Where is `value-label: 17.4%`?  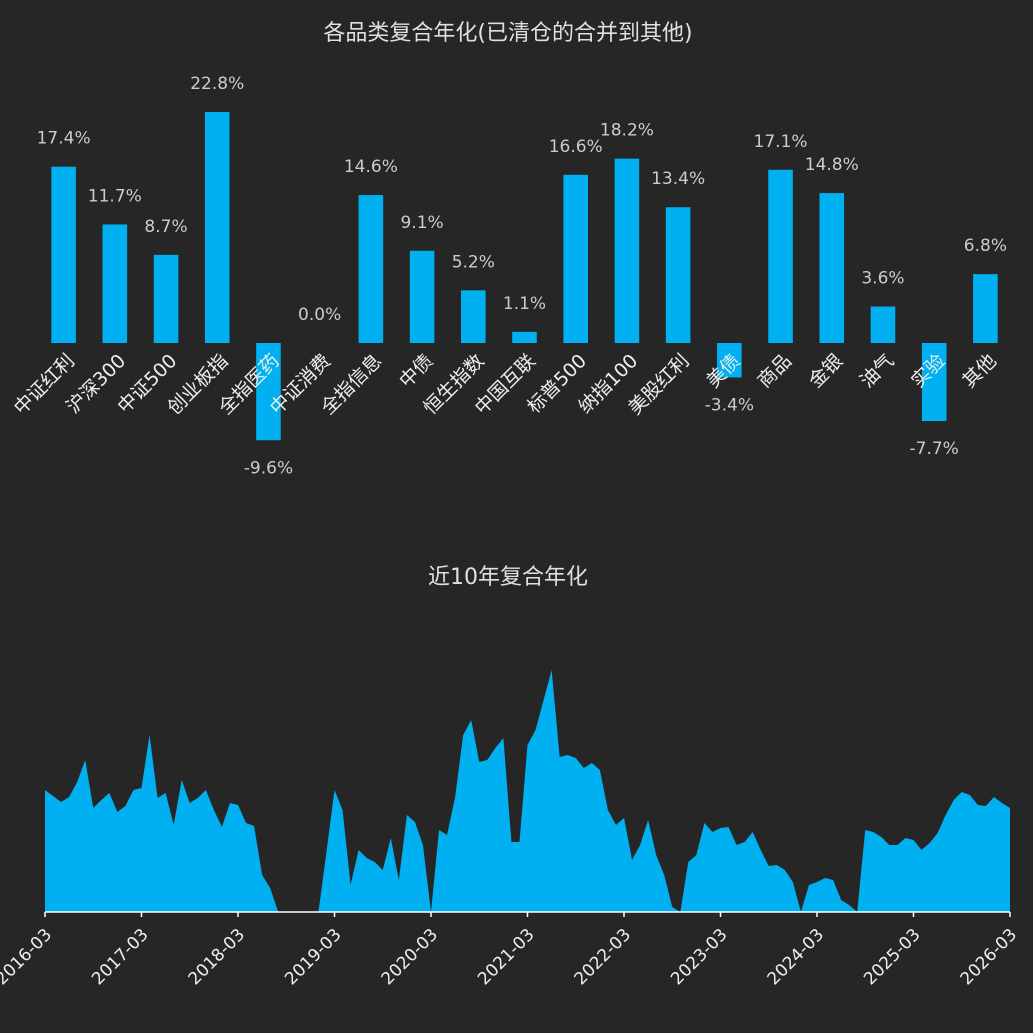
value-label: 17.4% is located at coordinates (64, 139).